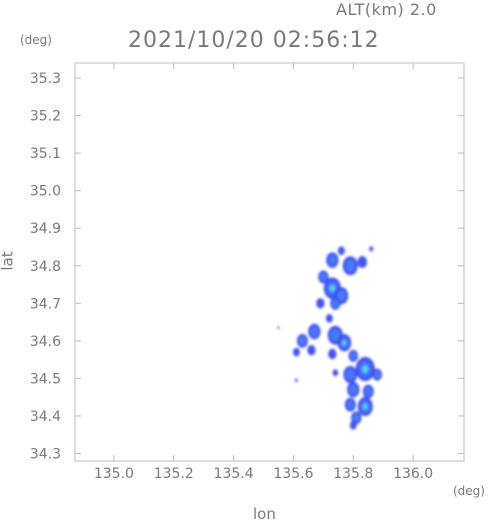  Describe the element at coordinates (234, 474) in the screenshot. I see `x-tick-label: 135.4` at that location.